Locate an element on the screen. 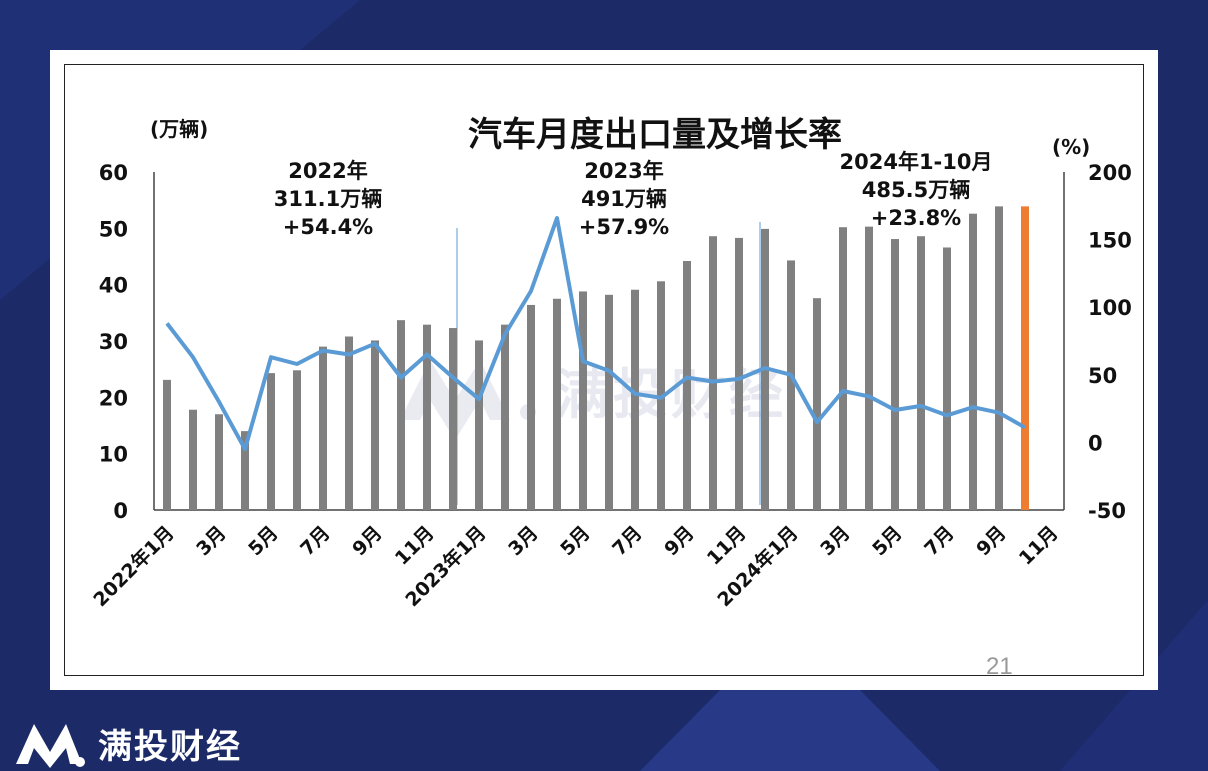 The height and width of the screenshot is (771, 1208). left-tick-label: 20 is located at coordinates (113, 398).